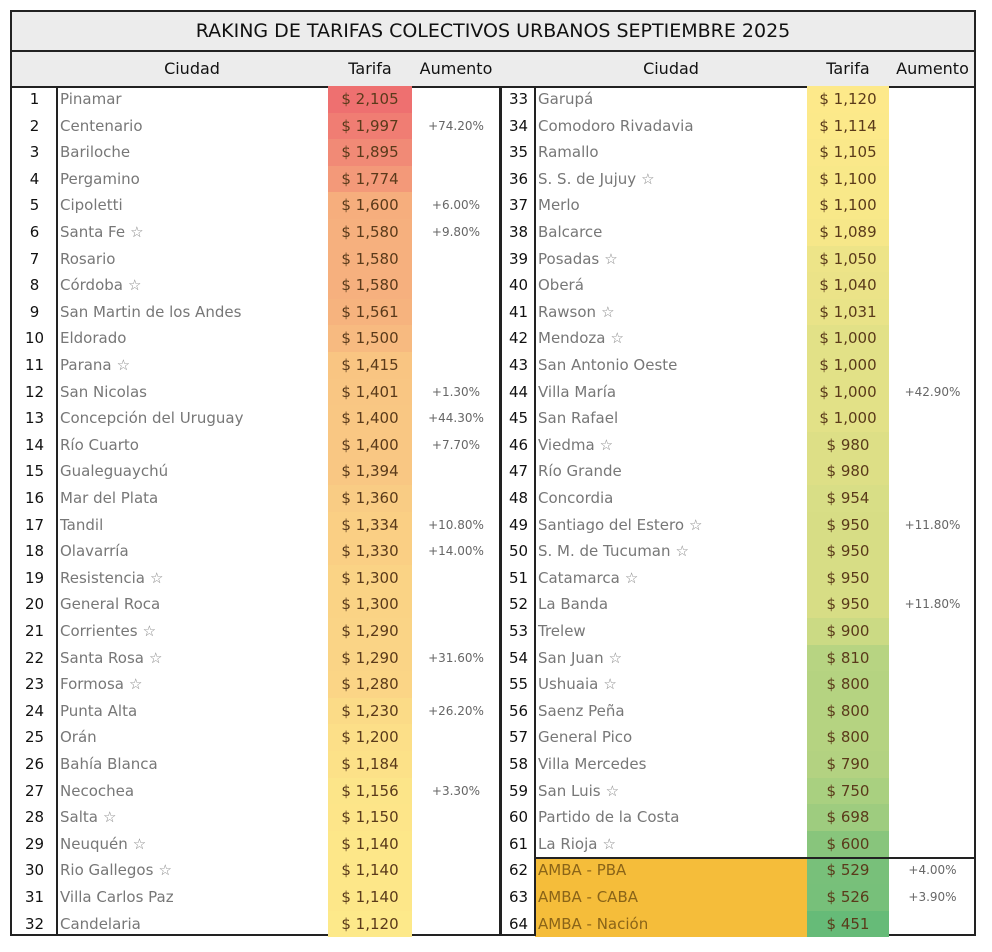  I want to click on city-name: Oberá, so click(561, 285).